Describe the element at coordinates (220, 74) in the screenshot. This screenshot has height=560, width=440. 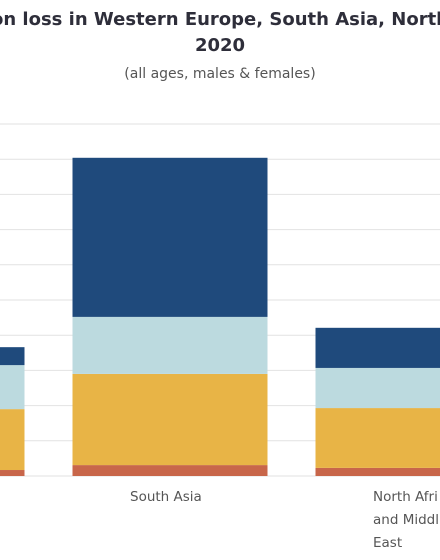
I see `chart-subtitle: (all ages, males & females)` at that location.